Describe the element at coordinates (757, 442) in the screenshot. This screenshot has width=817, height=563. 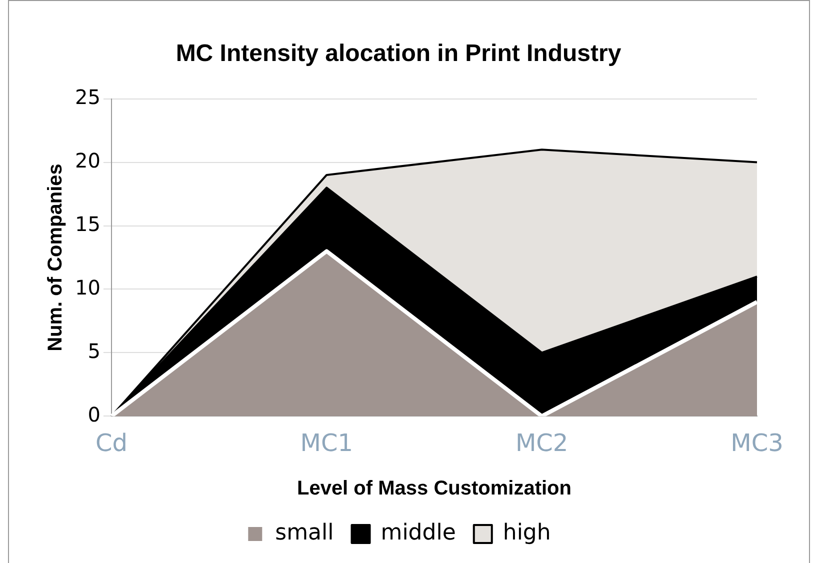
I see `x-tick-label: MC3` at that location.